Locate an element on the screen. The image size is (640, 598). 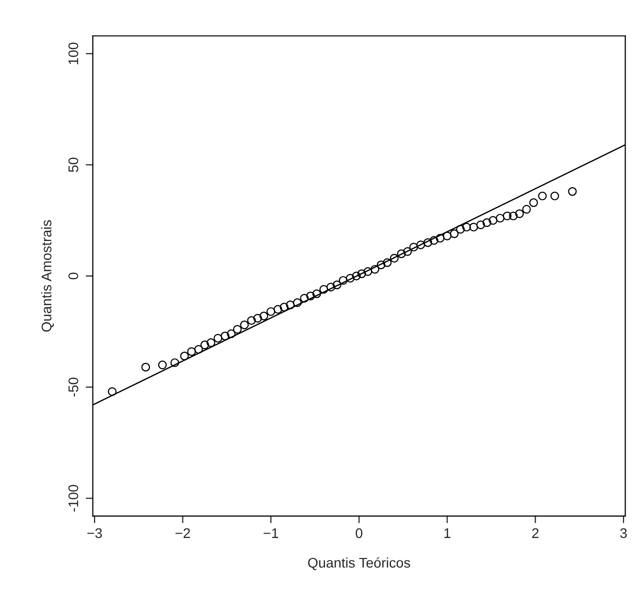
x-tick-label: −2 is located at coordinates (182, 533).